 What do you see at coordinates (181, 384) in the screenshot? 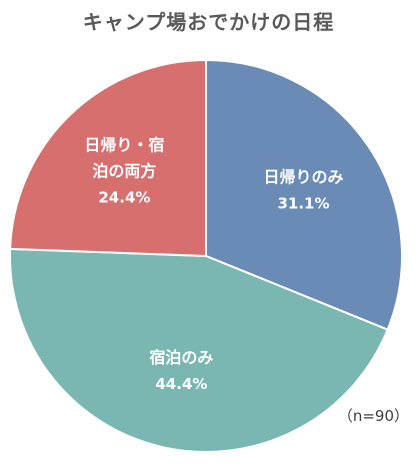
I see `slice-value-overnight-only: 44.4%` at bounding box center [181, 384].